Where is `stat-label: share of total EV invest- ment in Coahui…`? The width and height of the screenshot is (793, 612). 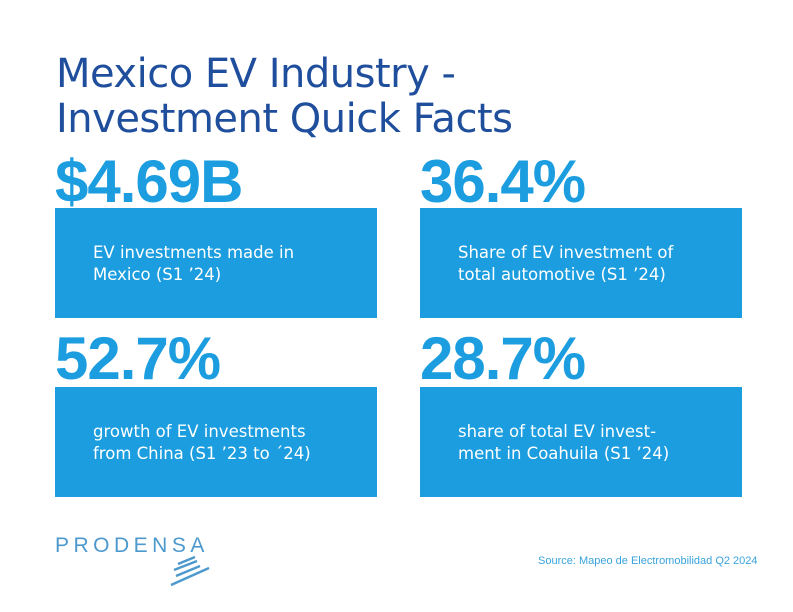 stat-label: share of total EV invest- ment in Coahui… is located at coordinates (564, 442).